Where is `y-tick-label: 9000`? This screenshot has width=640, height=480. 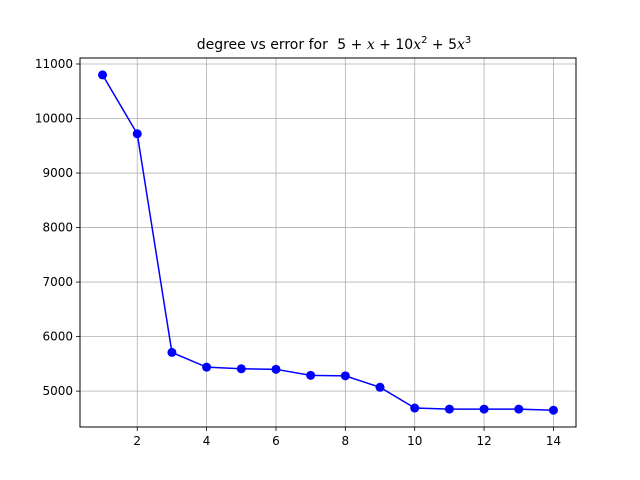
y-tick-label: 9000 is located at coordinates (57, 173).